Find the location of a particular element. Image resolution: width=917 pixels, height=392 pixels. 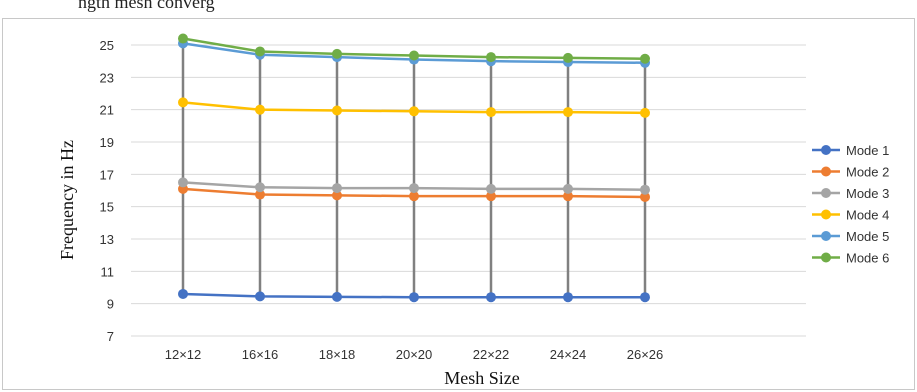

y-tick-label: 23 is located at coordinates (107, 77).